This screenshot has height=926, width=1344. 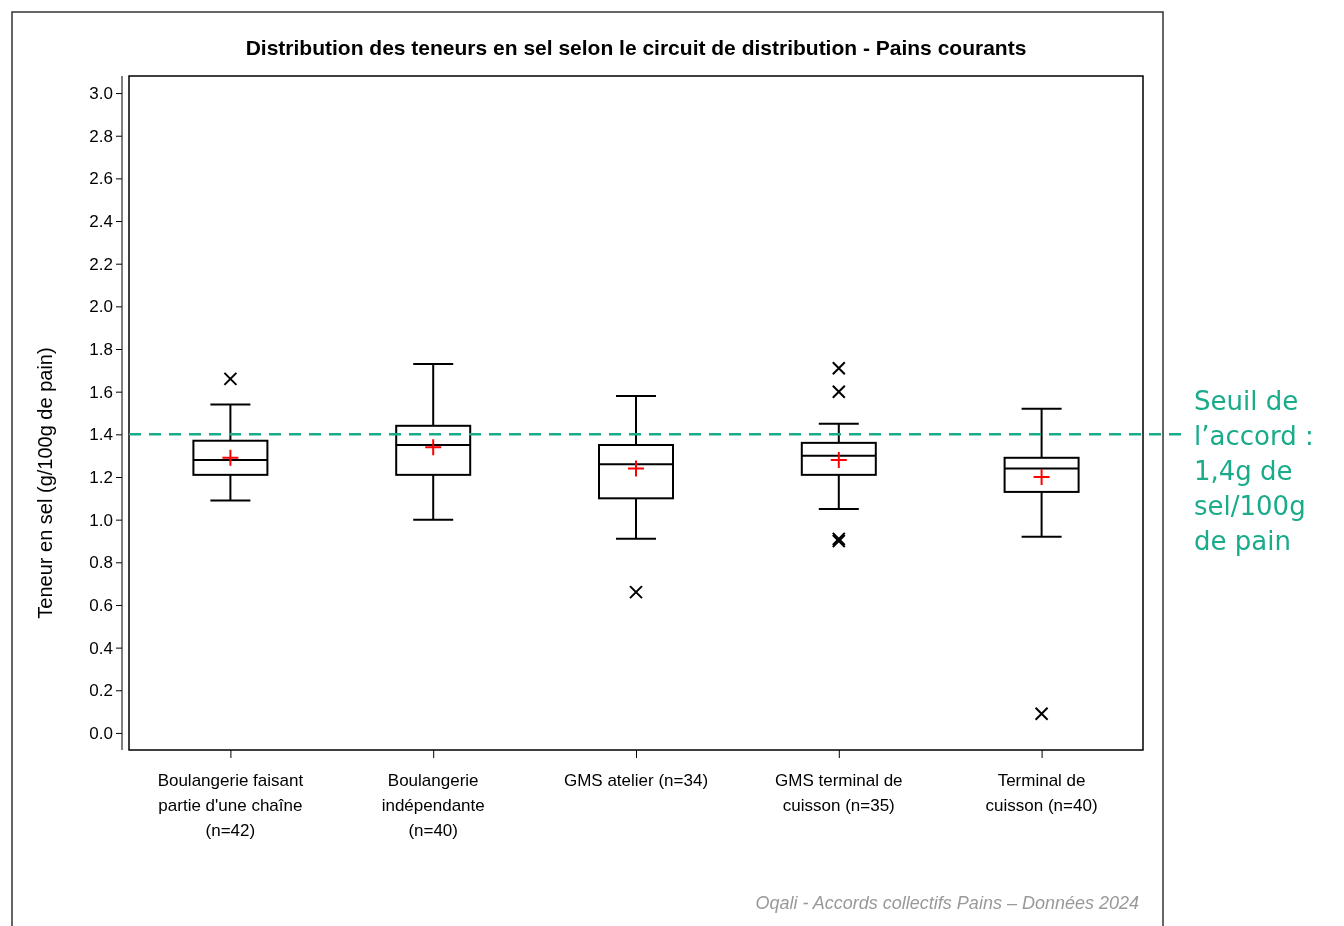 What do you see at coordinates (101, 691) in the screenshot?
I see `y-tick-label: 0.2` at bounding box center [101, 691].